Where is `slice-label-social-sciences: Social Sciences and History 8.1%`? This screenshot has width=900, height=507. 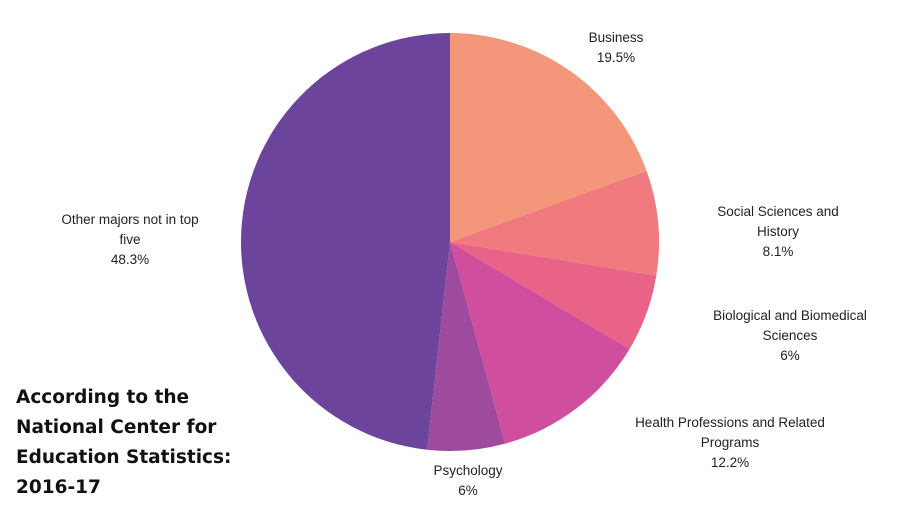 slice-label-social-sciences: Social Sciences and History 8.1% is located at coordinates (778, 232).